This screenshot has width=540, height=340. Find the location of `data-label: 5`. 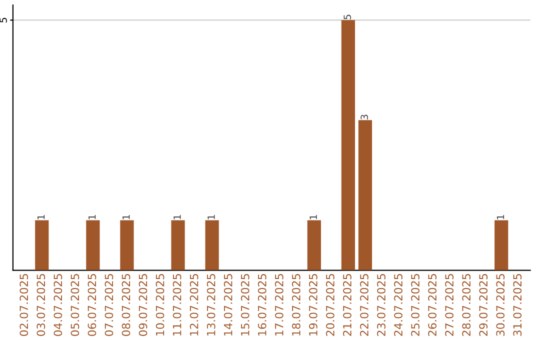

data-label: 5 is located at coordinates (348, 17).